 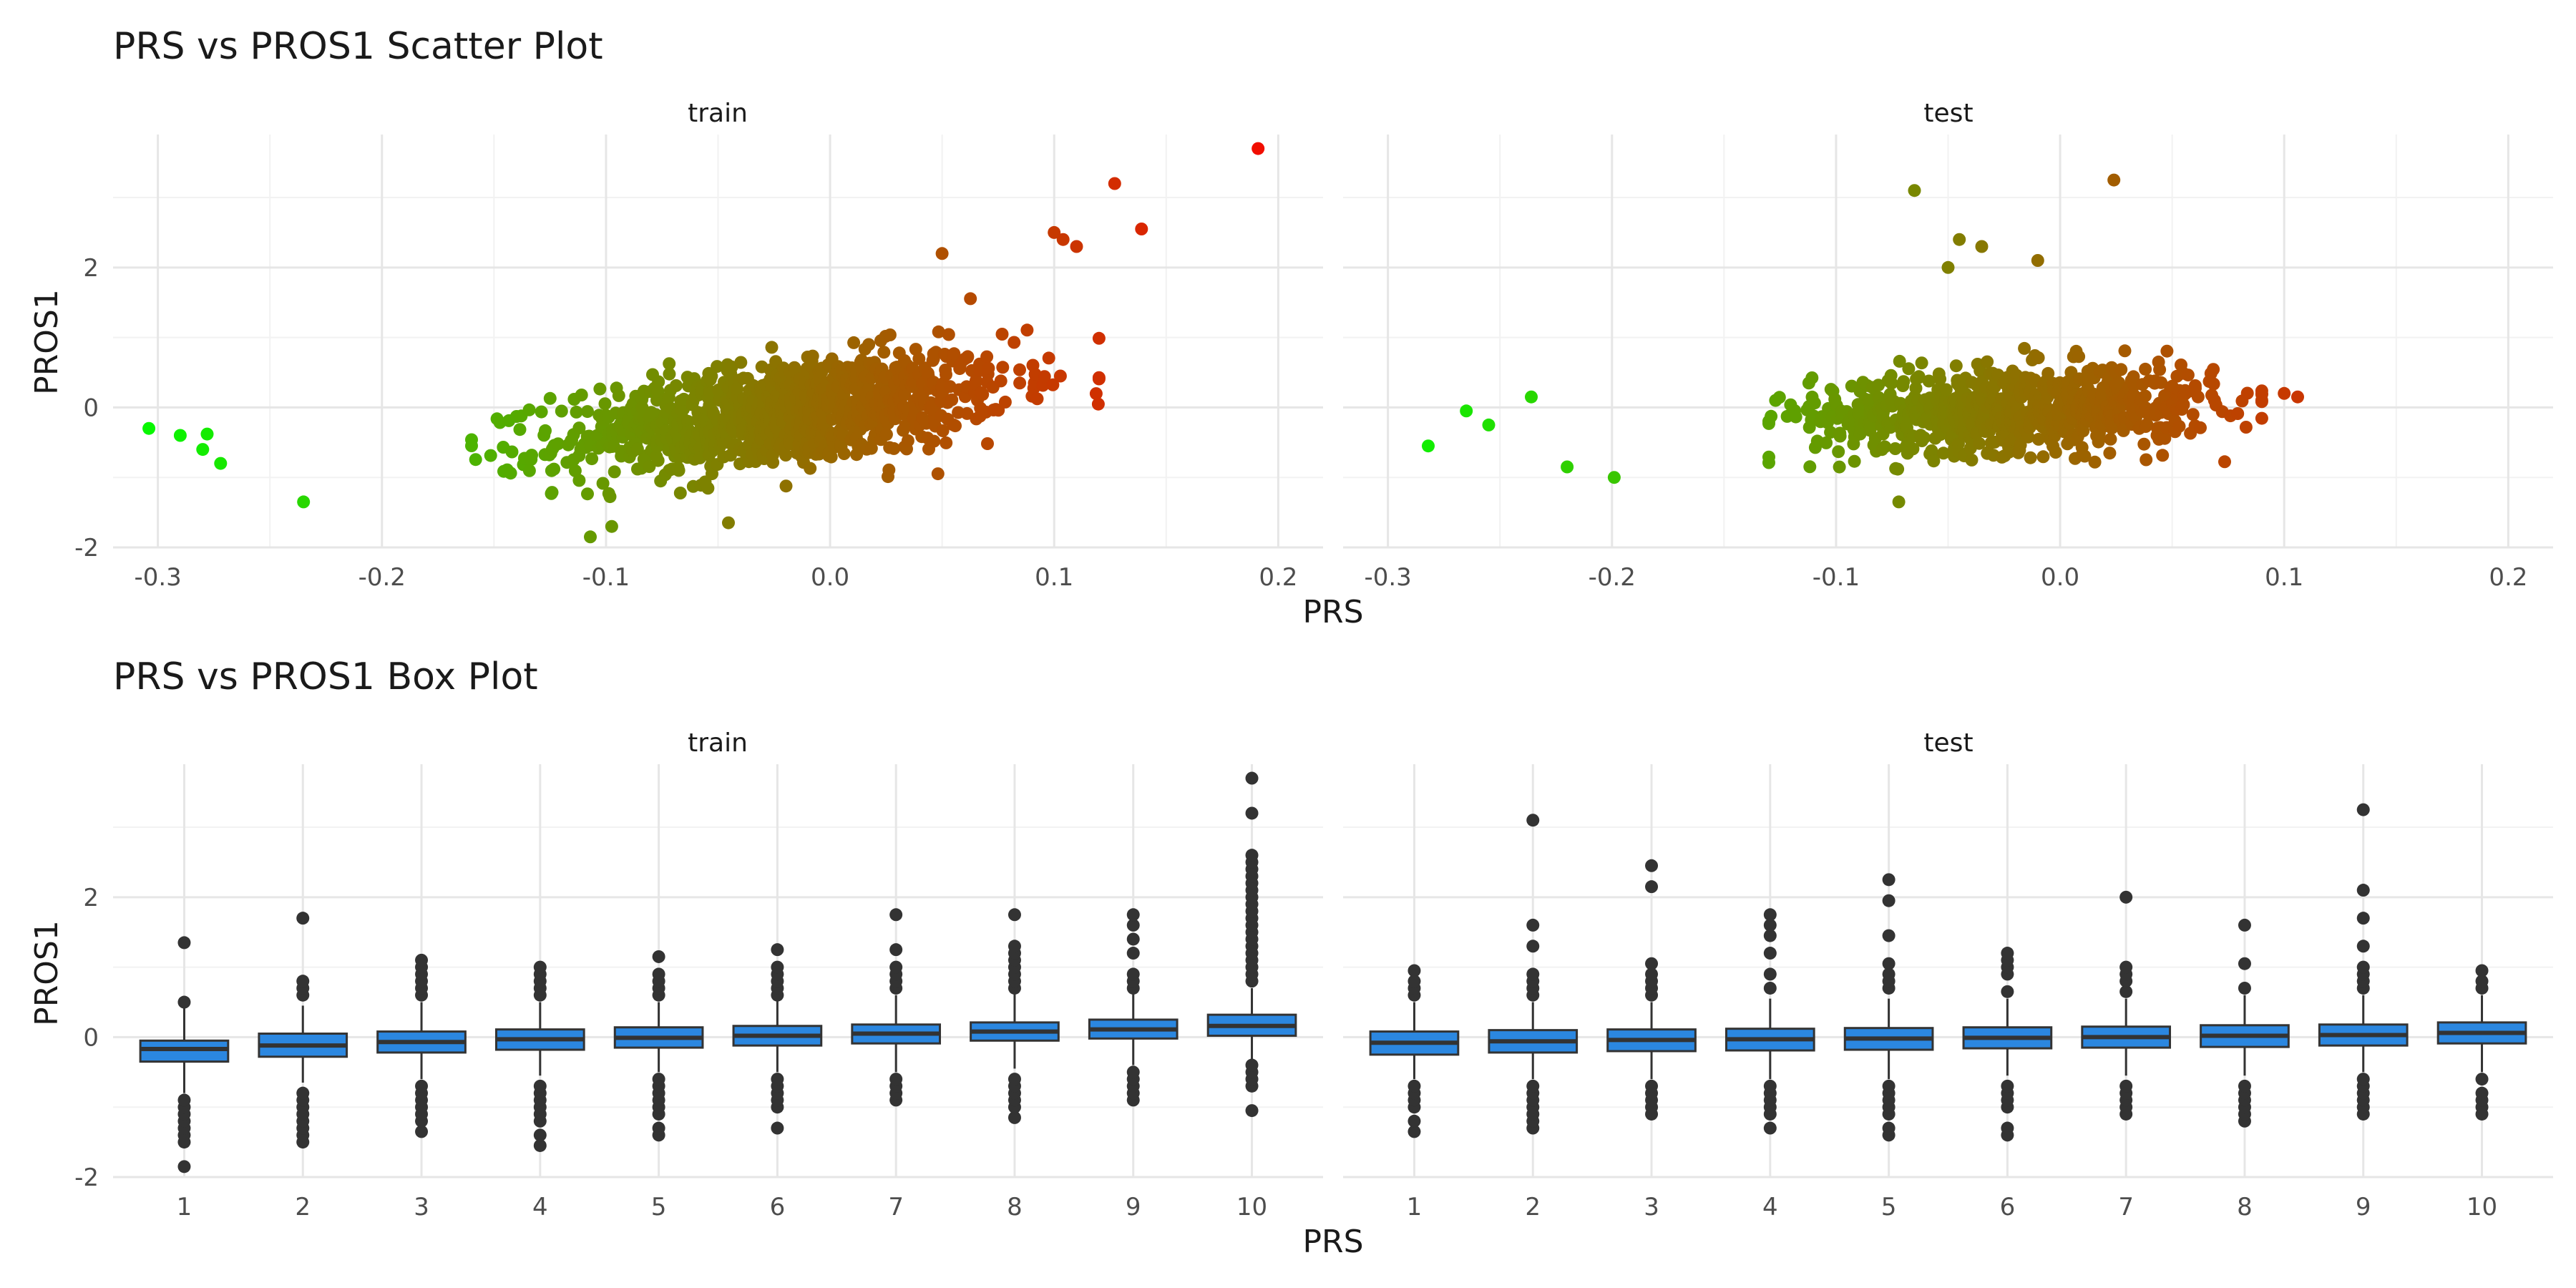 I want to click on x-tick-label: 0.0, so click(x=2060, y=577).